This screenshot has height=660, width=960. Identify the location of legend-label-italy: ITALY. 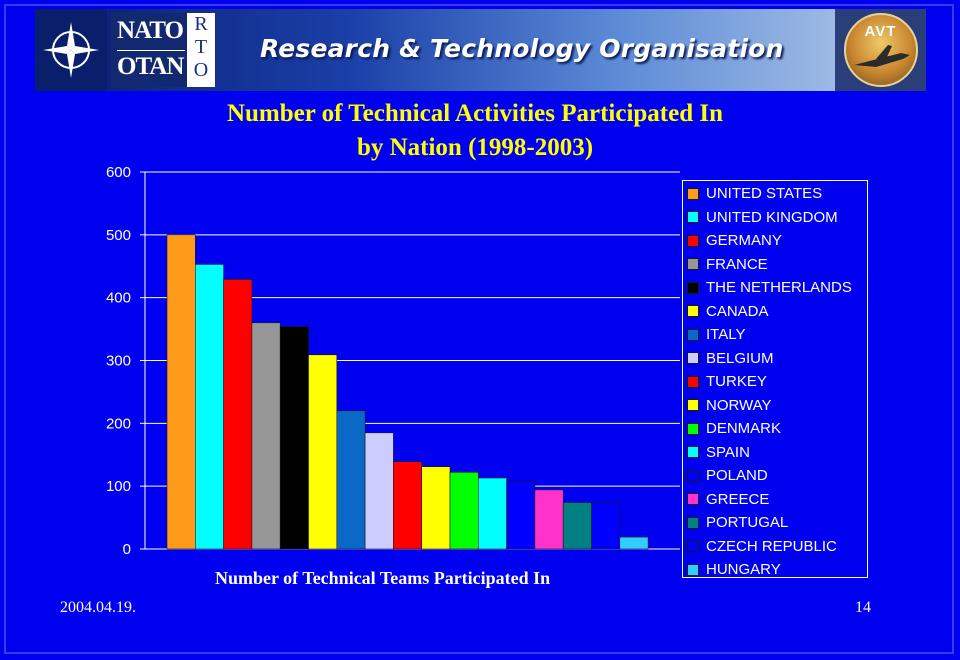
(726, 335).